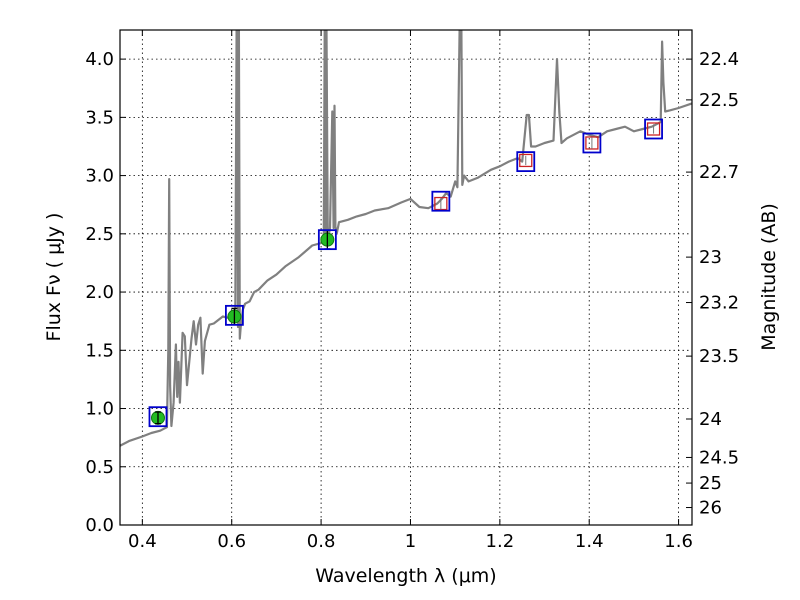 The image size is (800, 600). Describe the element at coordinates (710, 508) in the screenshot. I see `right-tick-label: 26` at that location.